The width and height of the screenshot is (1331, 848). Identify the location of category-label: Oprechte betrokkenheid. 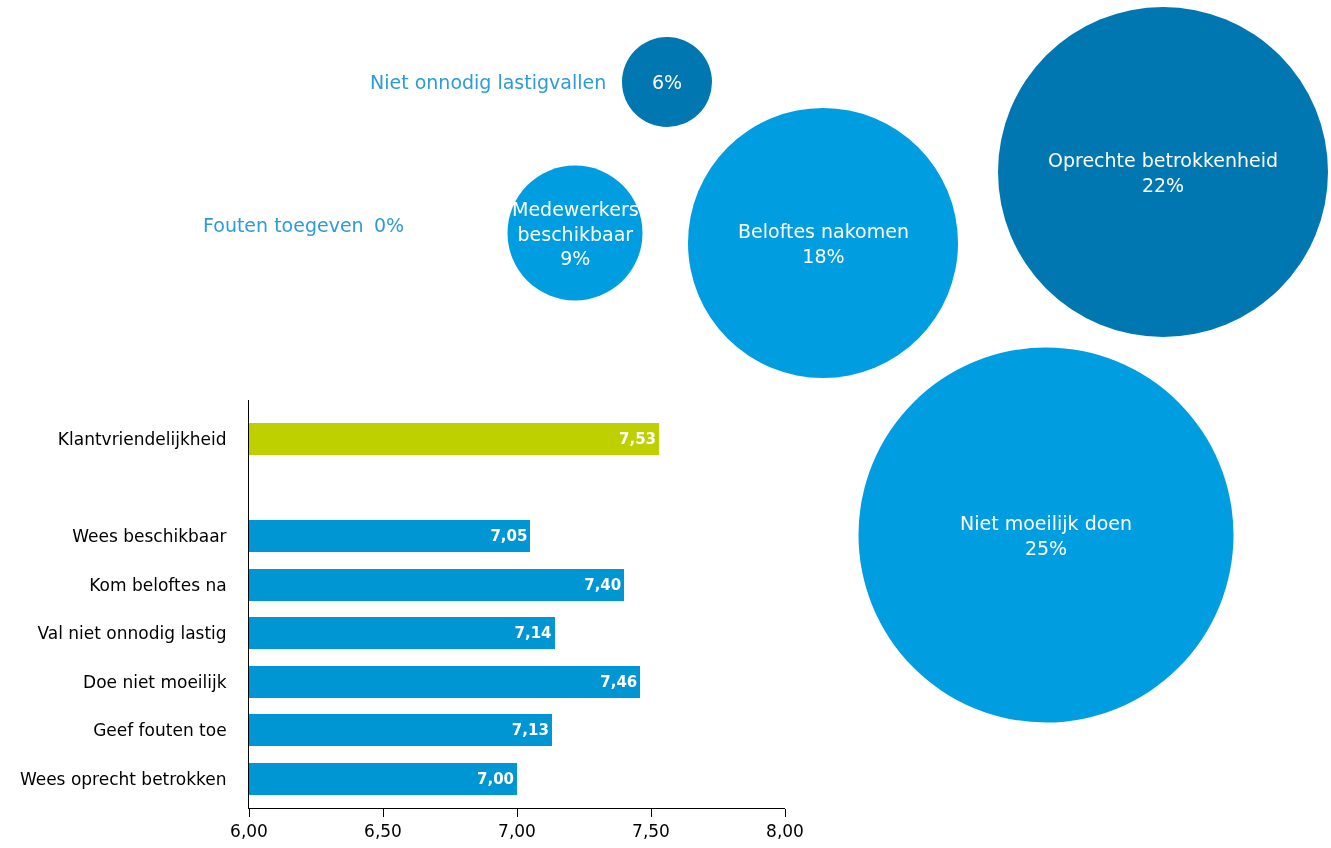
(1163, 160).